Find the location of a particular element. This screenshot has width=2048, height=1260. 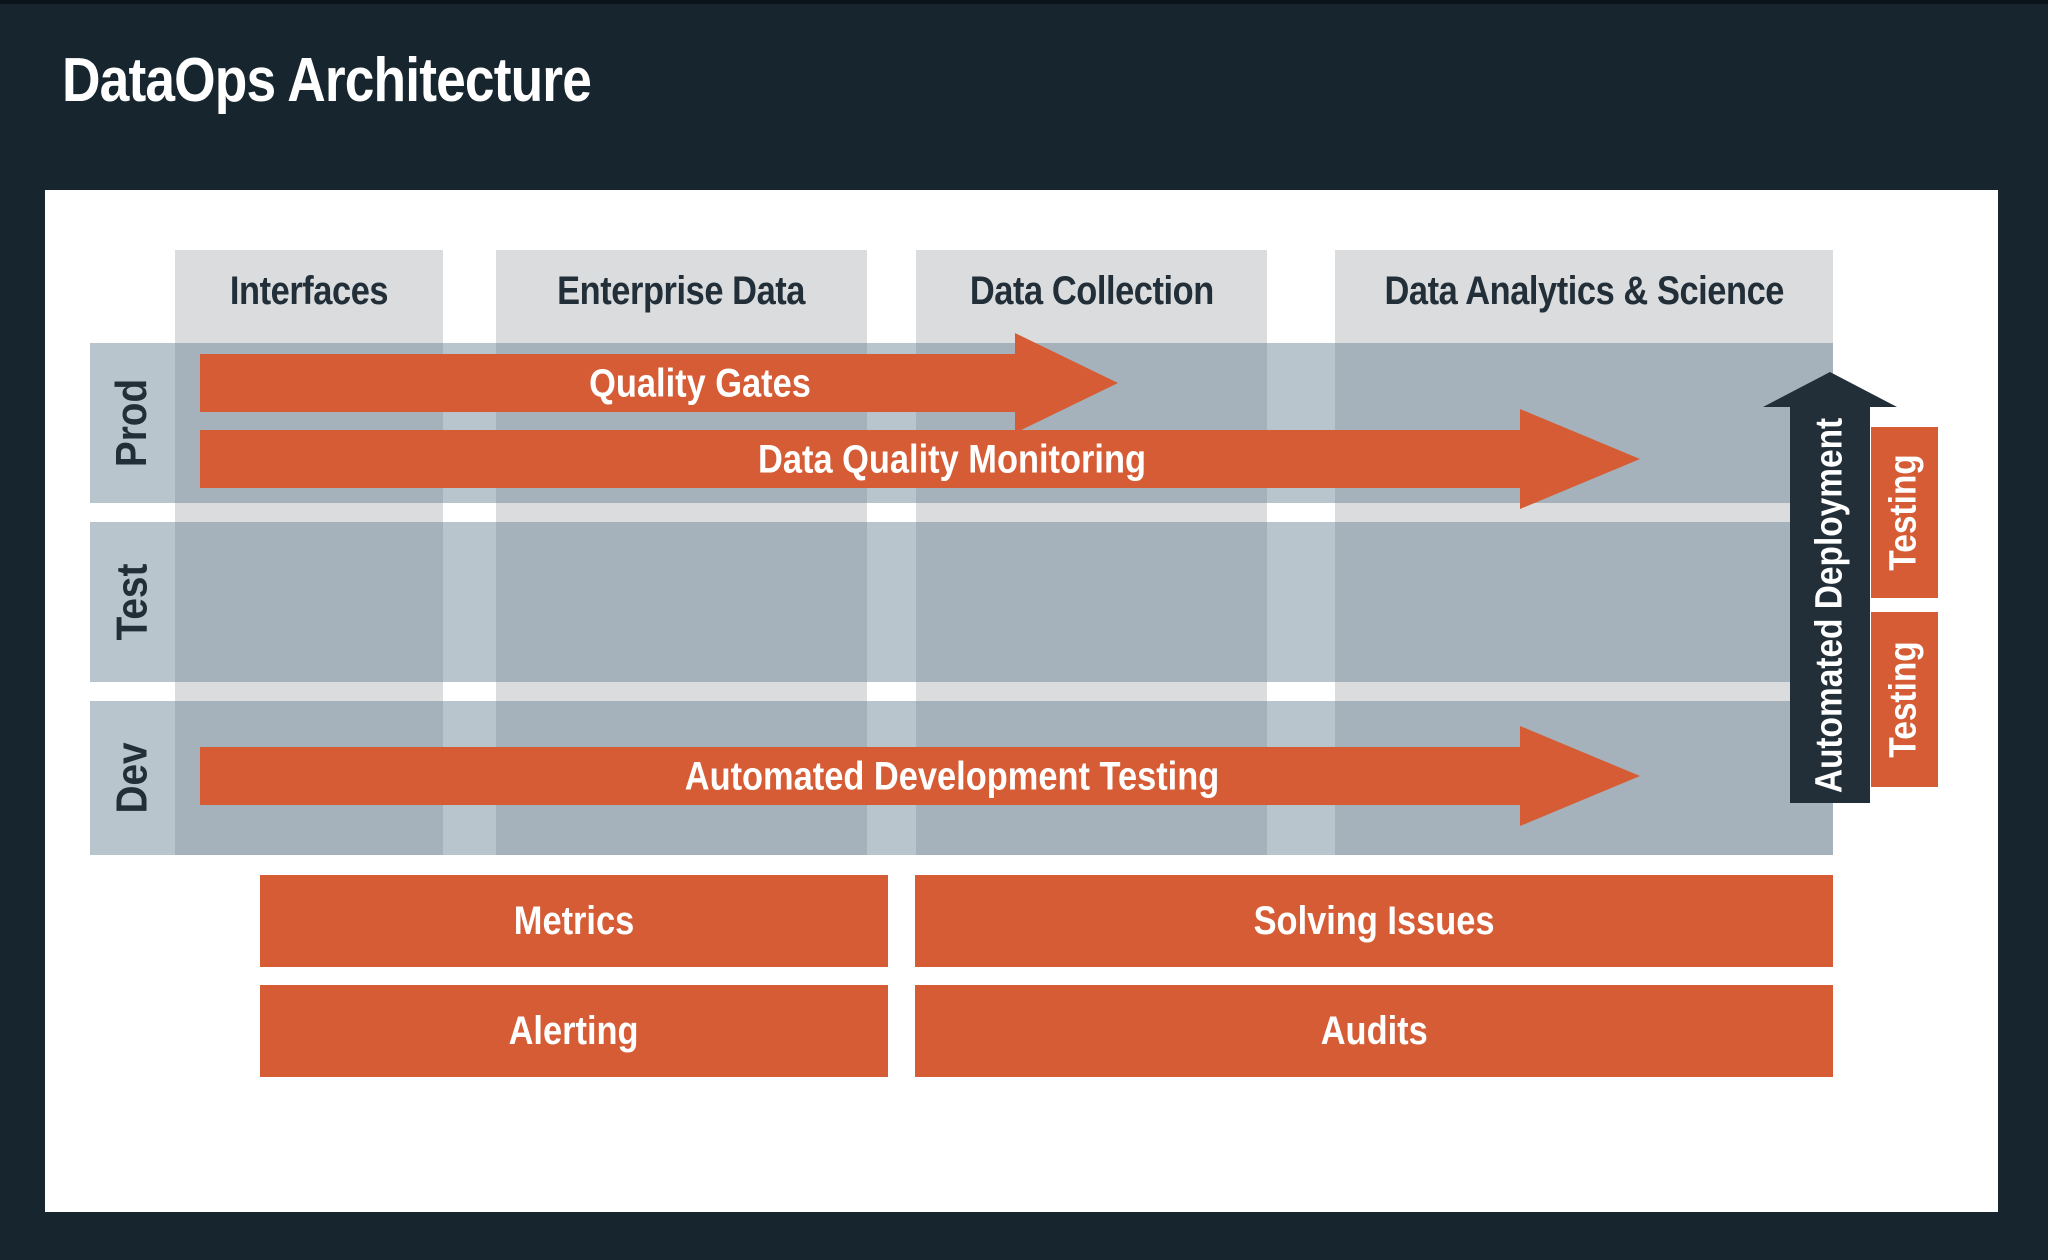

arrow-data-quality-monitoring: Data Quality Monitoring is located at coordinates (860, 459).